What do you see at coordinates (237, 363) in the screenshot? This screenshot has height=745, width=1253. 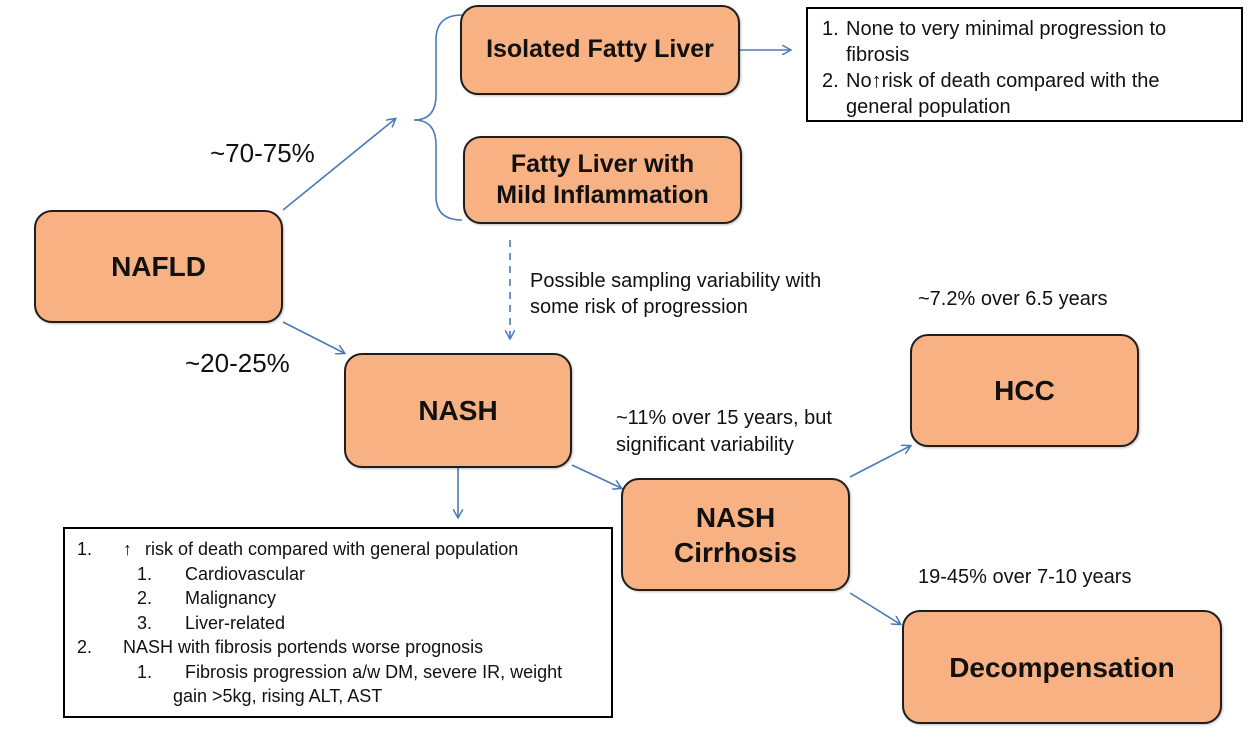 I see `label-pct-lower: ~20-25%` at bounding box center [237, 363].